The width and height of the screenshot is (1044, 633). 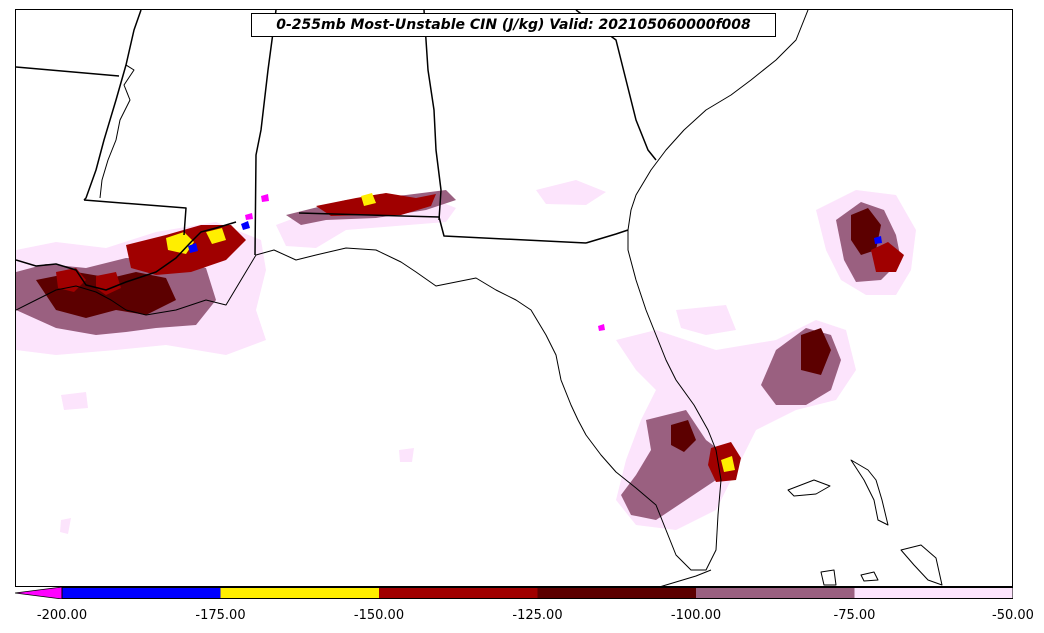 I want to click on colorbar-tick-label: -150.00, so click(x=379, y=615).